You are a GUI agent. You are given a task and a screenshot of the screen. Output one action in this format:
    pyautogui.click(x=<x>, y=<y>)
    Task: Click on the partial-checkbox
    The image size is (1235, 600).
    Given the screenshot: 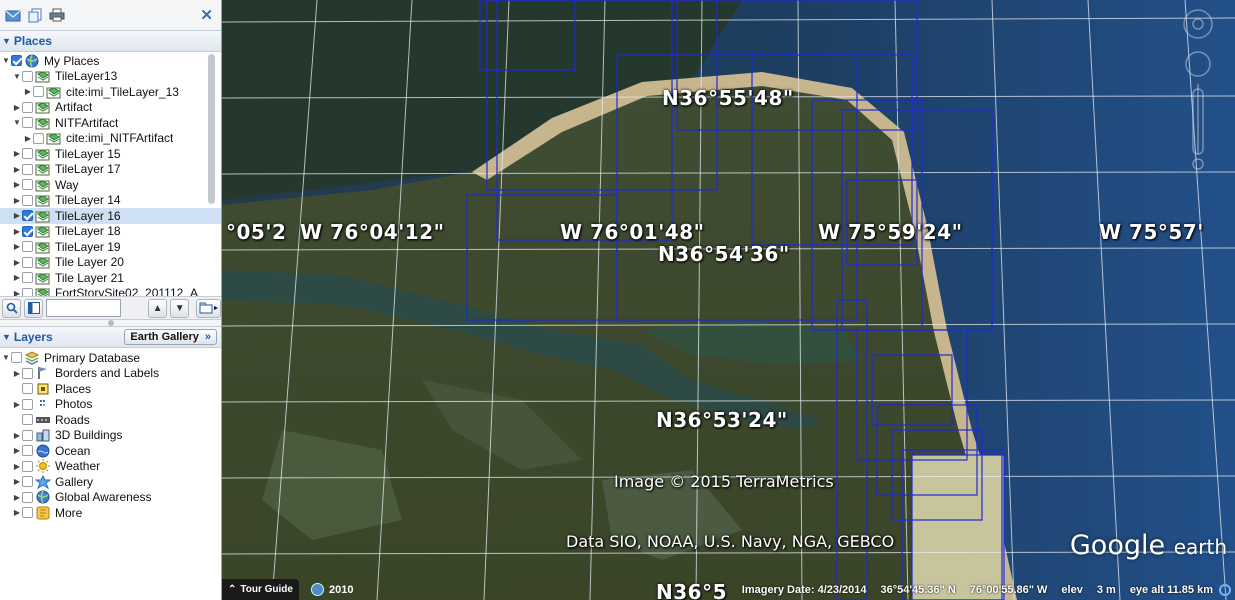 What is the action you would take?
    pyautogui.click(x=16, y=61)
    